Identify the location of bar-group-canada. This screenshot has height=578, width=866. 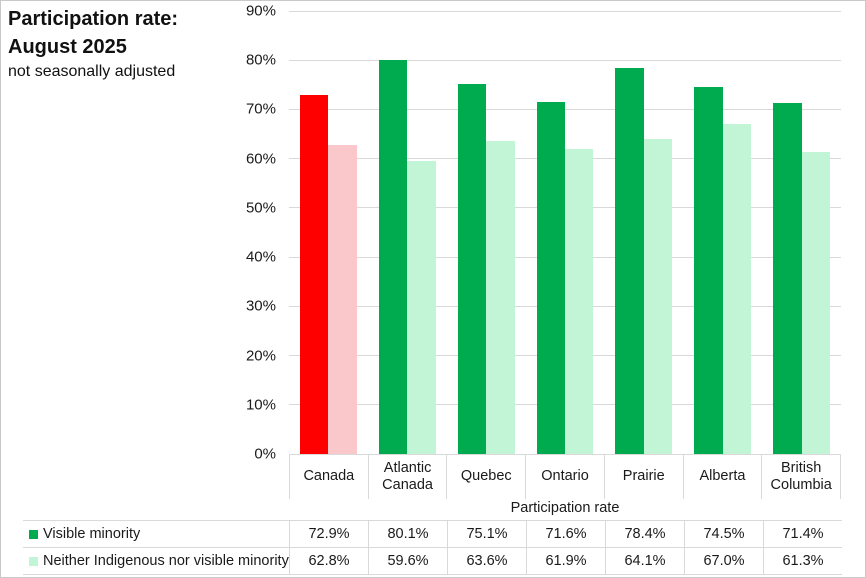
(328, 232).